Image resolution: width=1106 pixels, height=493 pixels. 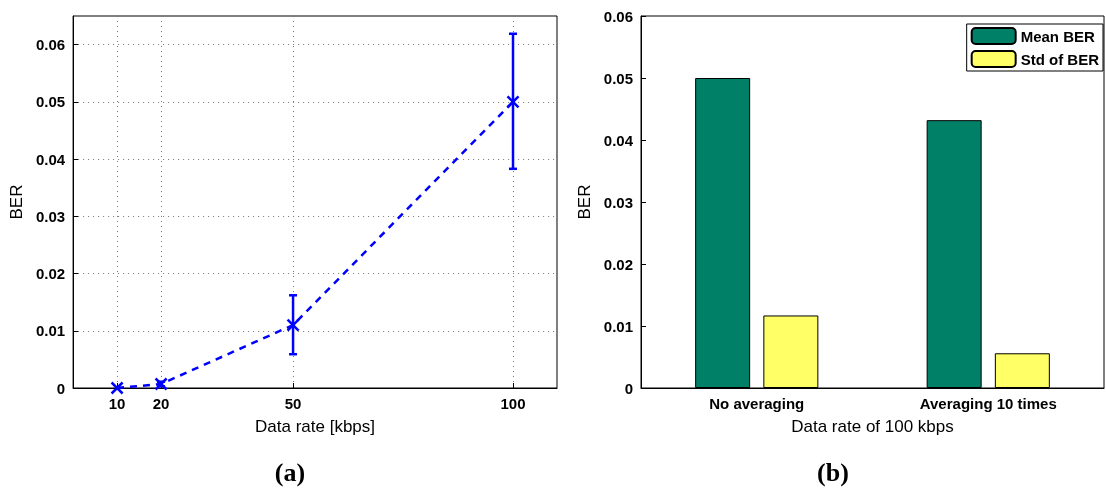 What do you see at coordinates (315, 426) in the screenshot?
I see `x-axis-title: Data rate [kbps]` at bounding box center [315, 426].